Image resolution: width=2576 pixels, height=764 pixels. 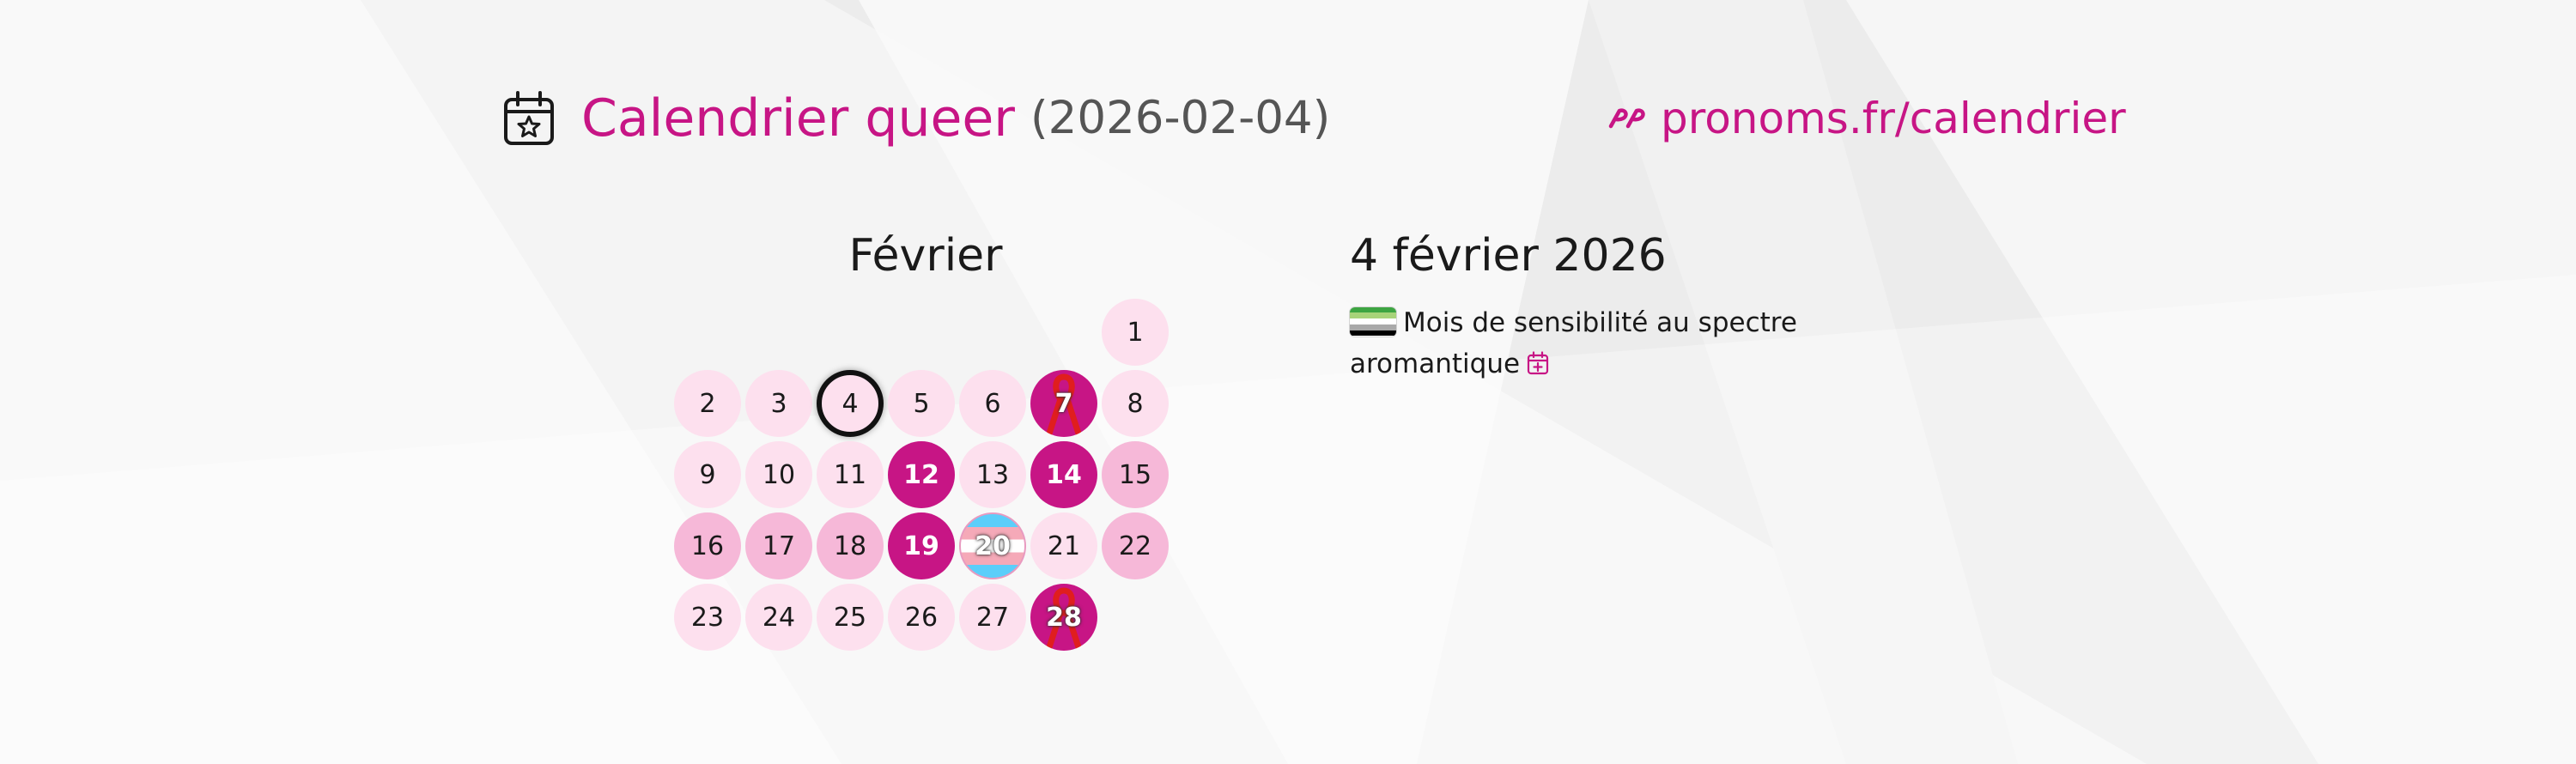 I want to click on calendar-day: 27, so click(x=992, y=618).